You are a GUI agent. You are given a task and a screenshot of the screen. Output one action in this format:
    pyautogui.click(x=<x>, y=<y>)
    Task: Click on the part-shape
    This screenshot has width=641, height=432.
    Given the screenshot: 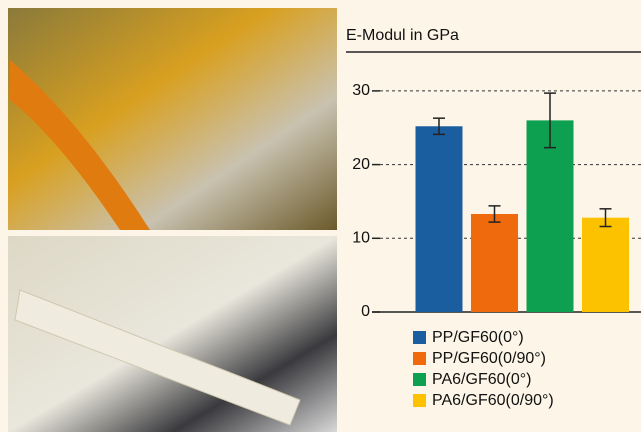 What is the action you would take?
    pyautogui.click(x=157, y=357)
    